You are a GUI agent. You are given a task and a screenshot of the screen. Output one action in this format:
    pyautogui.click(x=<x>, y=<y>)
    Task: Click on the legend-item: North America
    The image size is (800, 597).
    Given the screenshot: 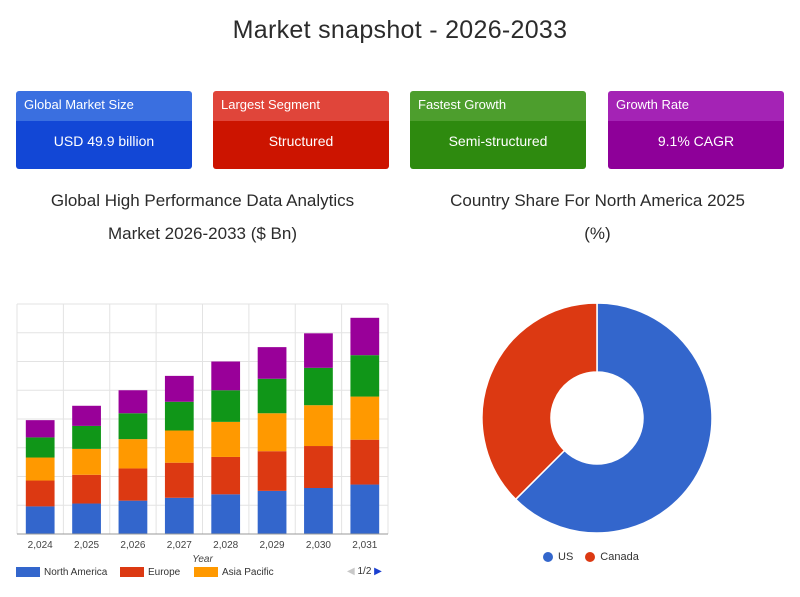 What is the action you would take?
    pyautogui.click(x=61, y=572)
    